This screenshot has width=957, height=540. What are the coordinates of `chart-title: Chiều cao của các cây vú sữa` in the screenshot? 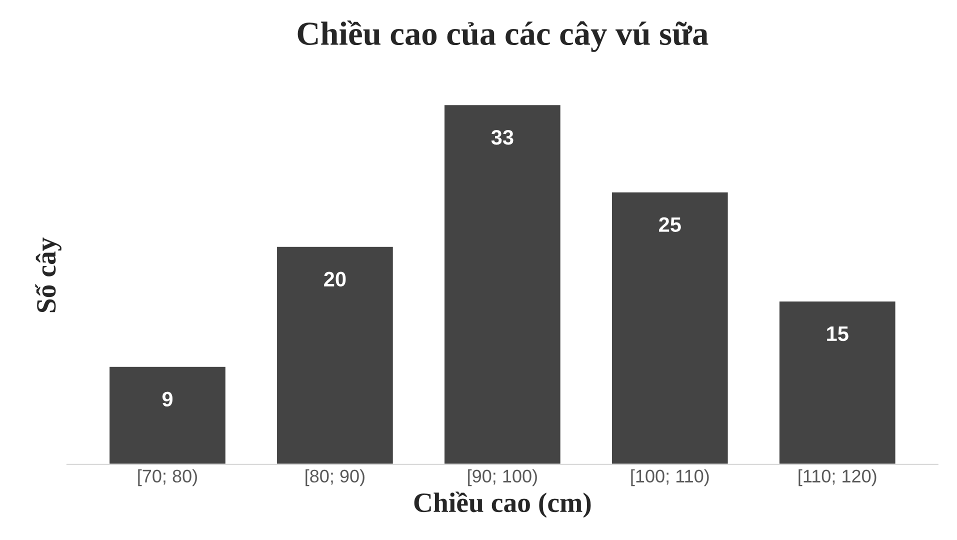 It's located at (503, 36).